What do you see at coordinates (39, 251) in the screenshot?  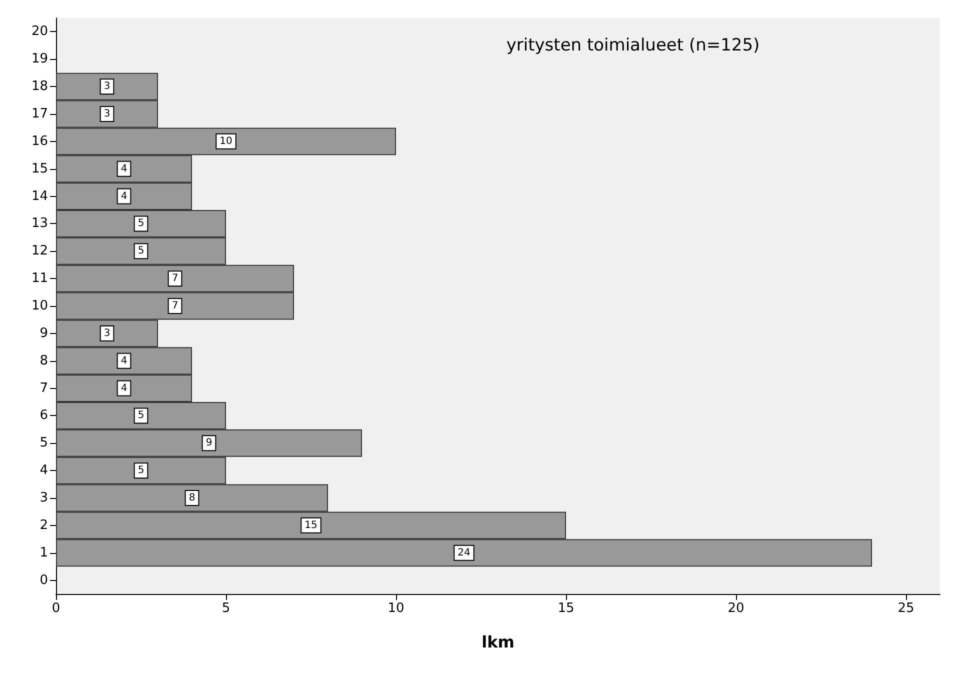 I see `y-tick-label: 12` at bounding box center [39, 251].